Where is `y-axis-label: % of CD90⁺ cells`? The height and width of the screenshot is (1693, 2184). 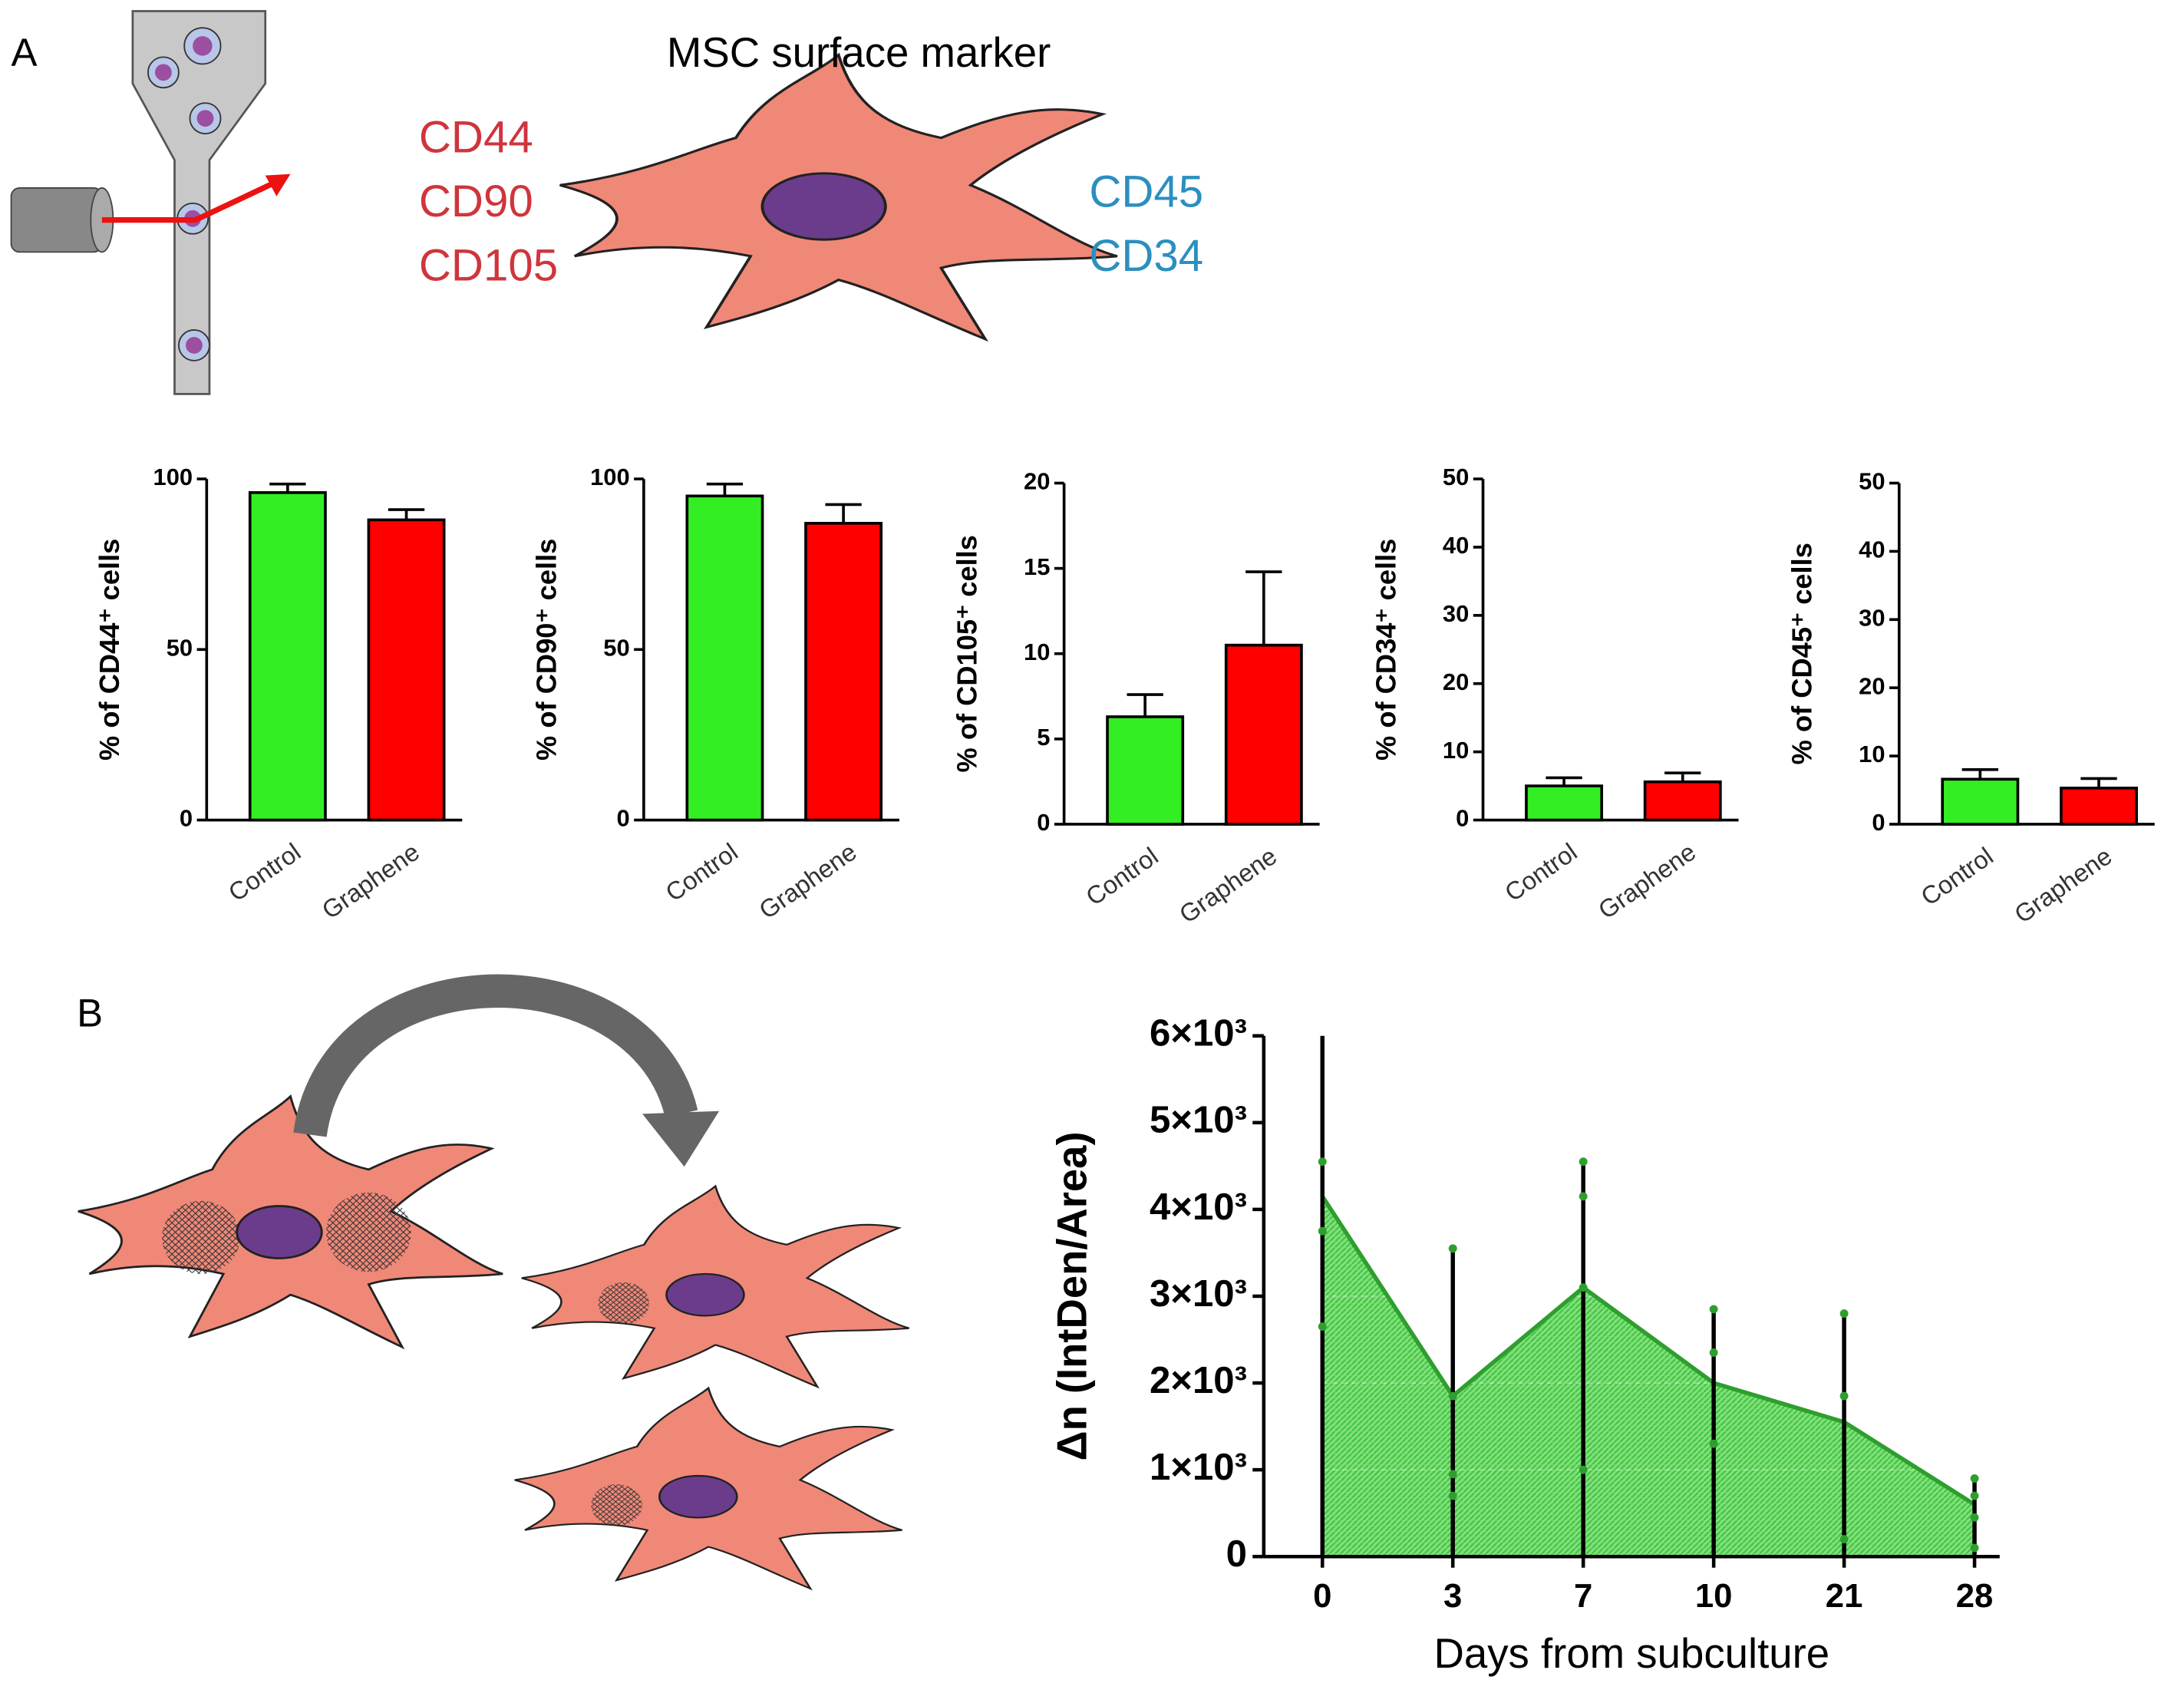 y-axis-label: % of CD90⁺ cells is located at coordinates (547, 650).